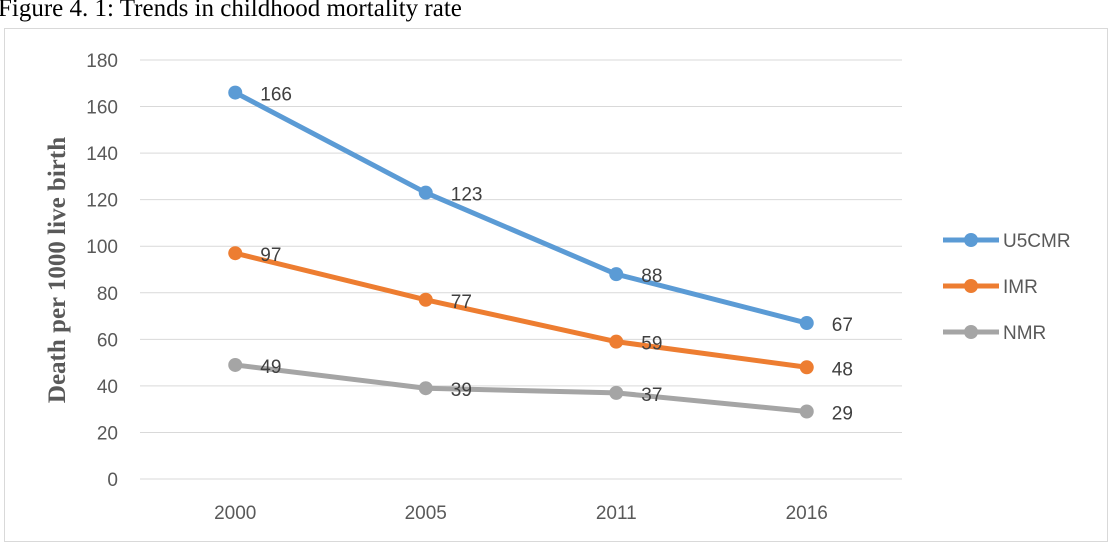 The width and height of the screenshot is (1110, 546). What do you see at coordinates (651, 276) in the screenshot?
I see `data-label: 88` at bounding box center [651, 276].